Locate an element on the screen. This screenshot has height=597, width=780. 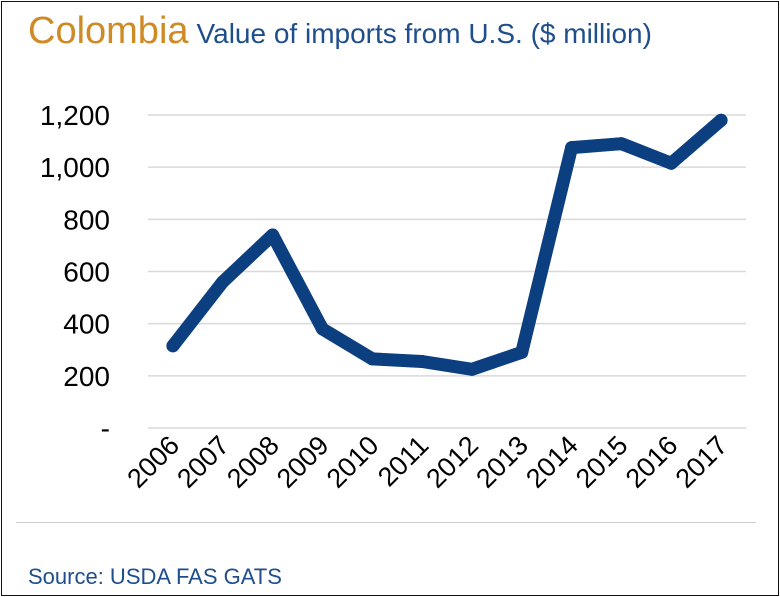
x-tick-label: 2007 is located at coordinates (203, 462).